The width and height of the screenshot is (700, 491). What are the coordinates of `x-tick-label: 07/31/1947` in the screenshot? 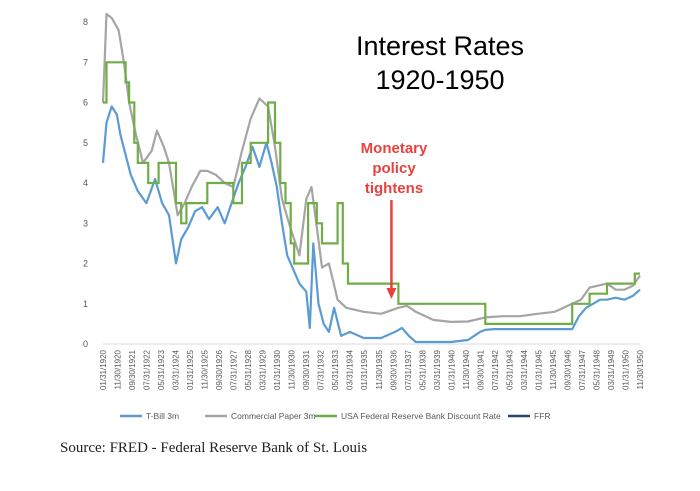 It's located at (582, 369).